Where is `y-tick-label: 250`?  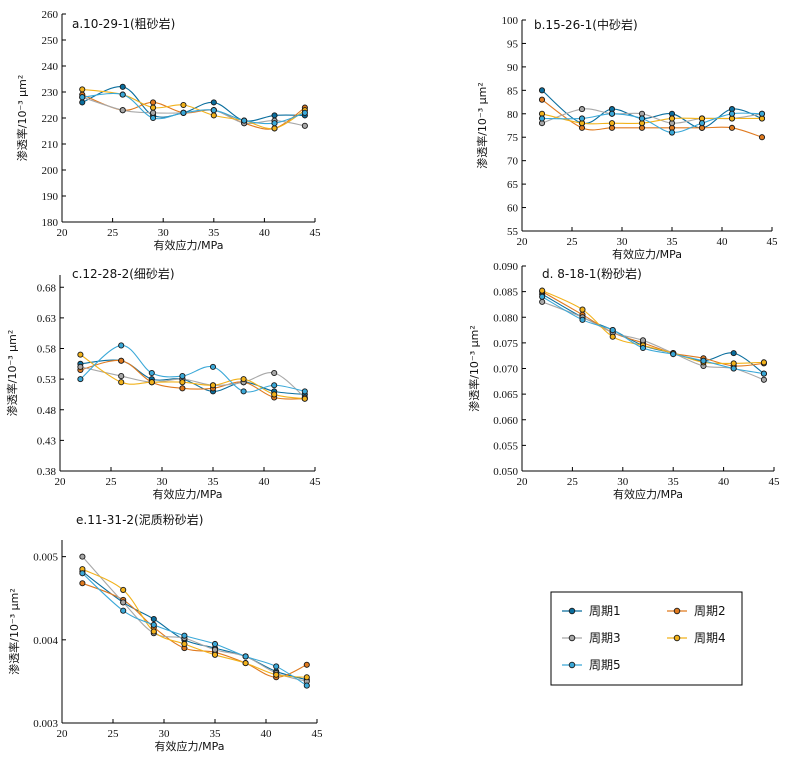 y-tick-label: 250 is located at coordinates (50, 41).